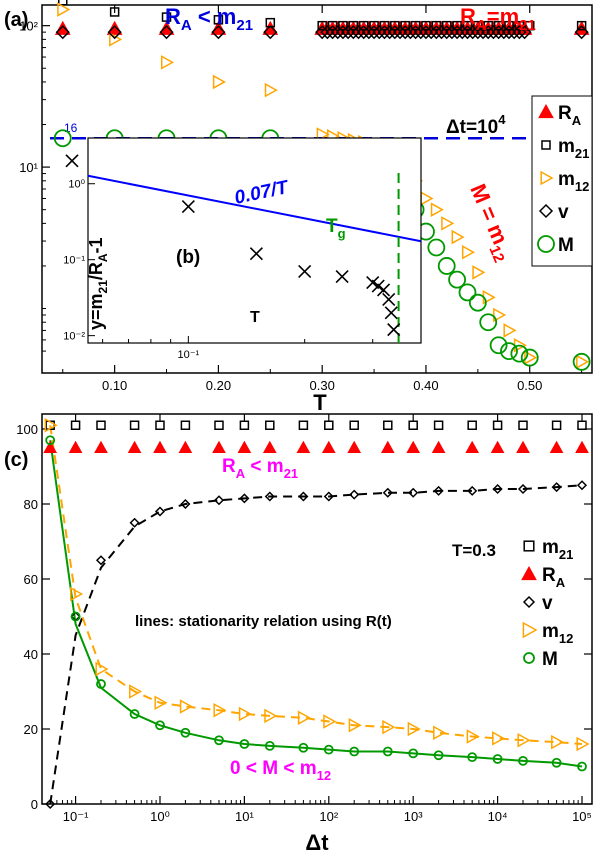  Describe the element at coordinates (322, 32) in the screenshot. I see `panel-a-series-v` at that location.